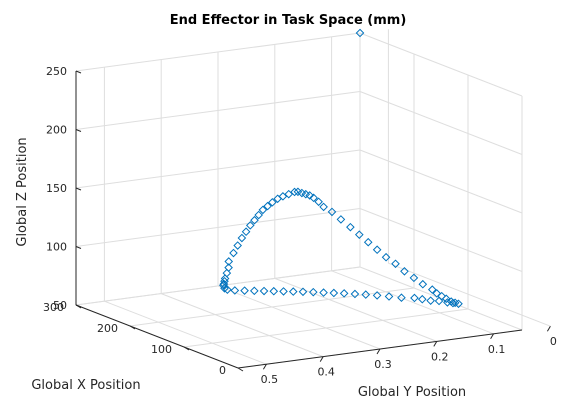 The width and height of the screenshot is (570, 413). Describe the element at coordinates (56, 71) in the screenshot. I see `z-tick-label: 250` at that location.